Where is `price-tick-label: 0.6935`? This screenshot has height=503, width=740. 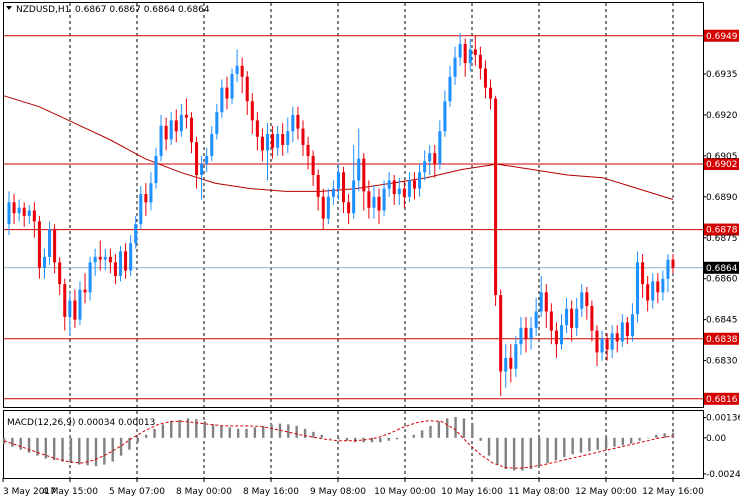
price-tick-label: 0.6935 is located at coordinates (722, 75).